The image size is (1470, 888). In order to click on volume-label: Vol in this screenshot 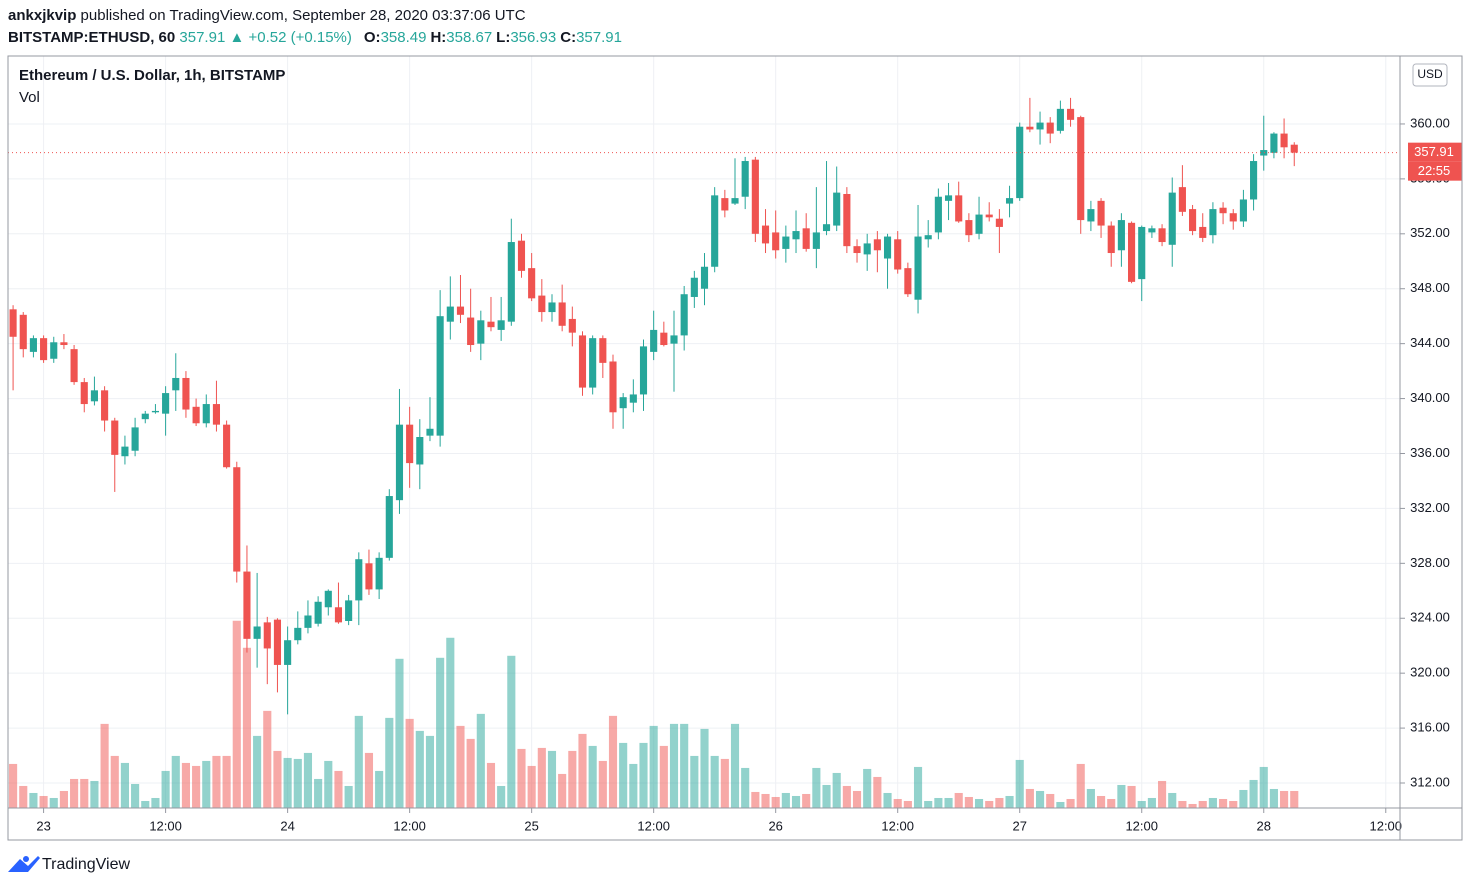, I will do `click(29, 97)`.